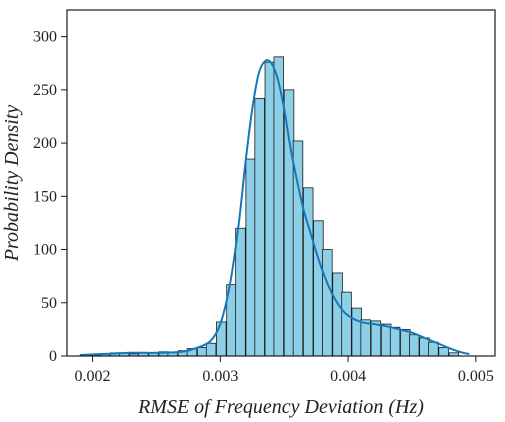  What do you see at coordinates (12, 184) in the screenshot?
I see `y-axis-title: Probability Density` at bounding box center [12, 184].